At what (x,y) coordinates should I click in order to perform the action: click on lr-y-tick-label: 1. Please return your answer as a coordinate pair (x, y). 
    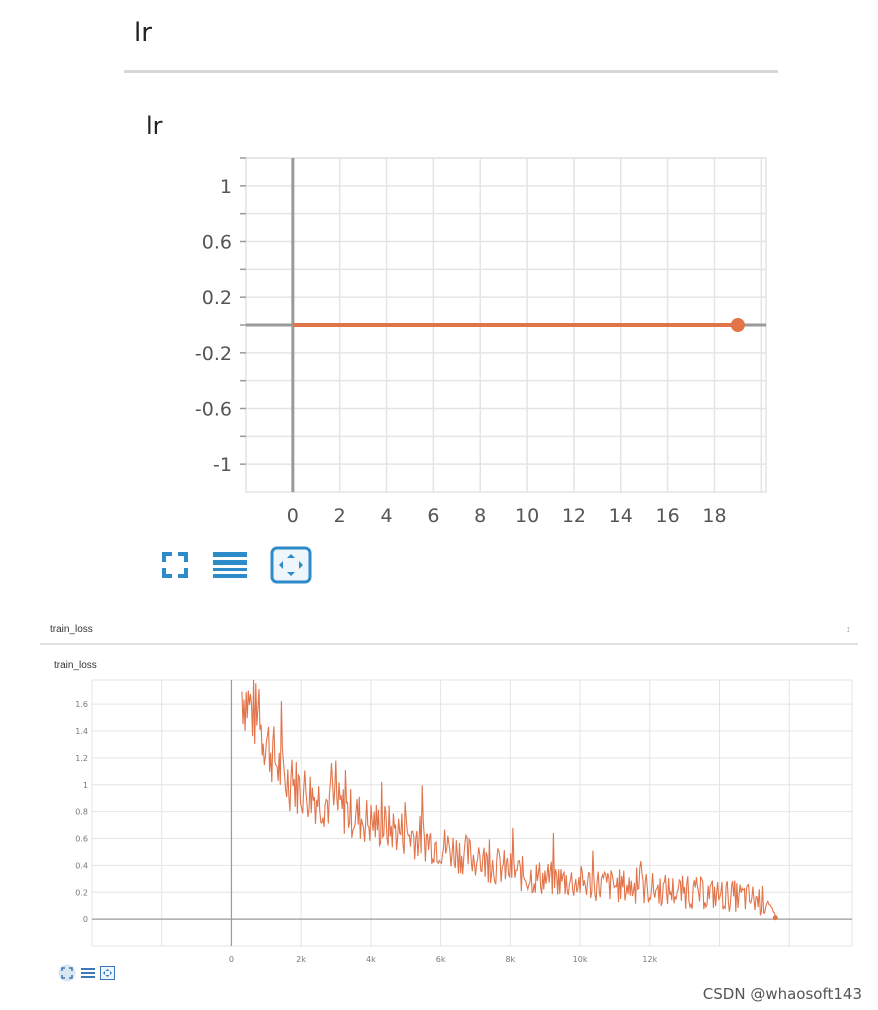
    Looking at the image, I should click on (226, 187).